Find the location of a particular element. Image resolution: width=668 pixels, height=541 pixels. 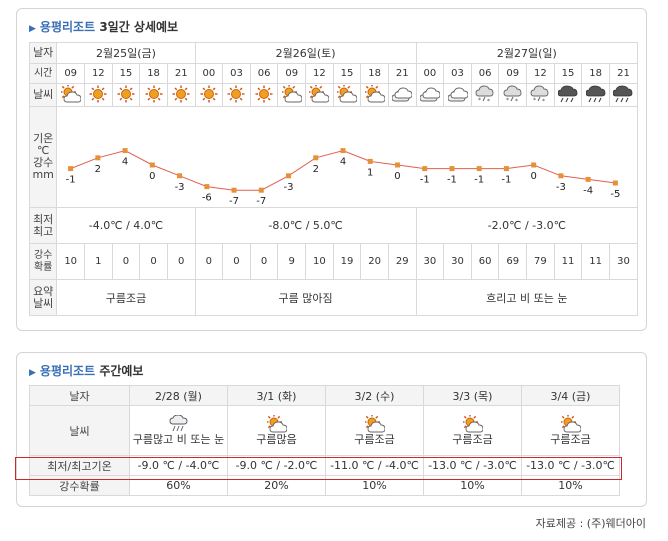

precip-prob-cell: 19 is located at coordinates (347, 261).